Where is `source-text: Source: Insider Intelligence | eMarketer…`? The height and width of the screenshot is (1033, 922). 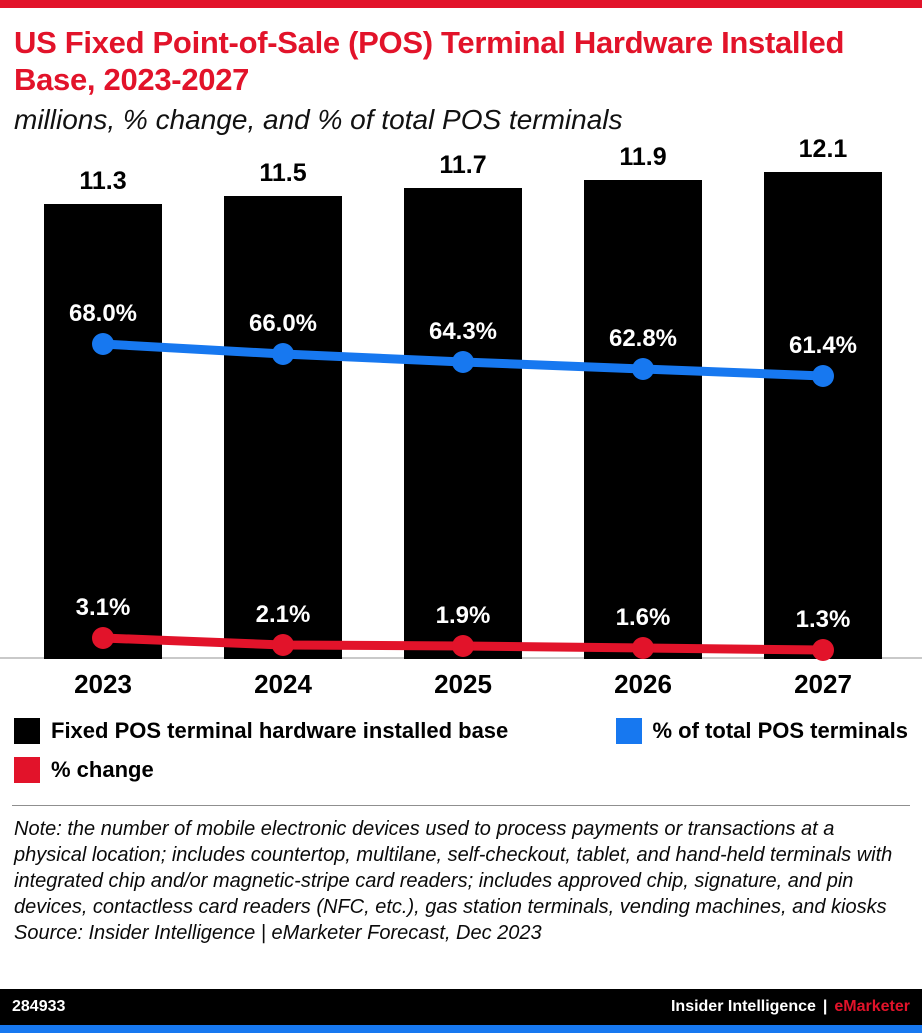
source-text: Source: Insider Intelligence | eMarketer… is located at coordinates (278, 933).